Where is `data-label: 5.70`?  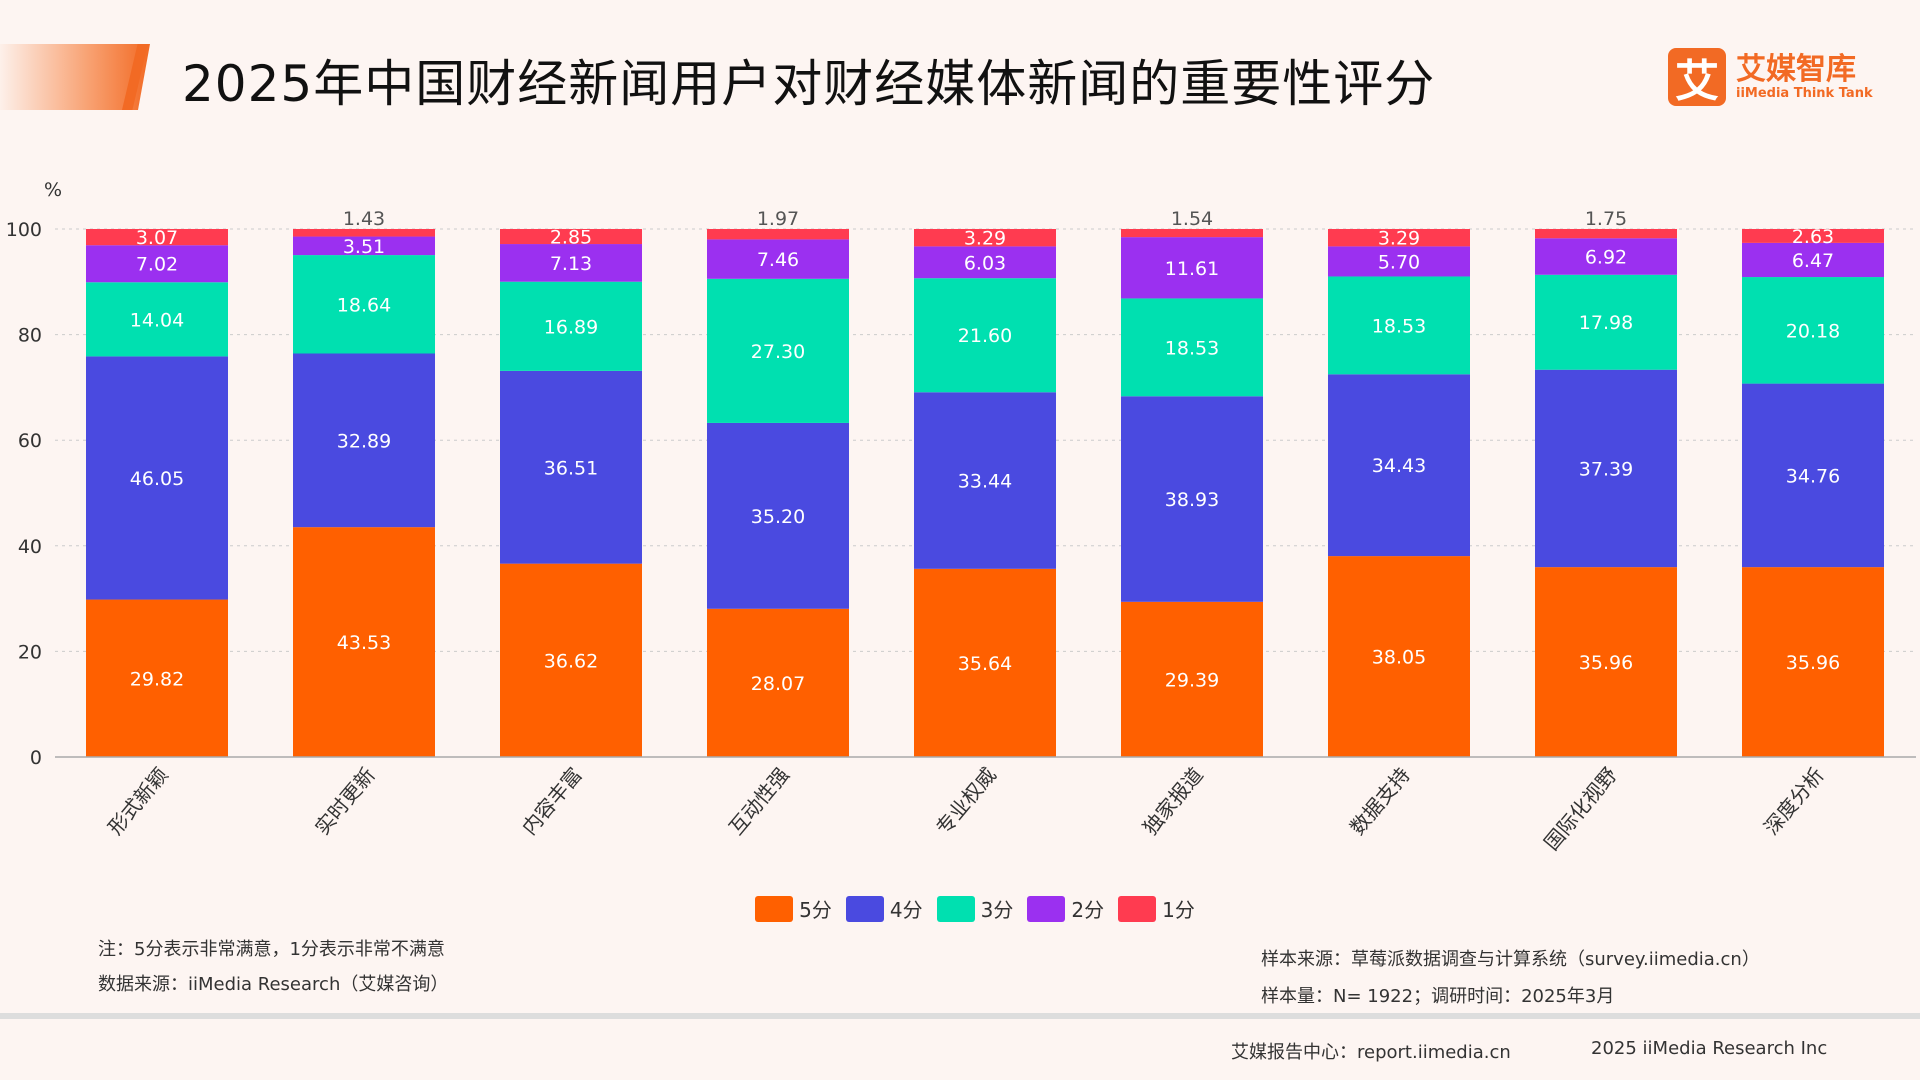 data-label: 5.70 is located at coordinates (1399, 262).